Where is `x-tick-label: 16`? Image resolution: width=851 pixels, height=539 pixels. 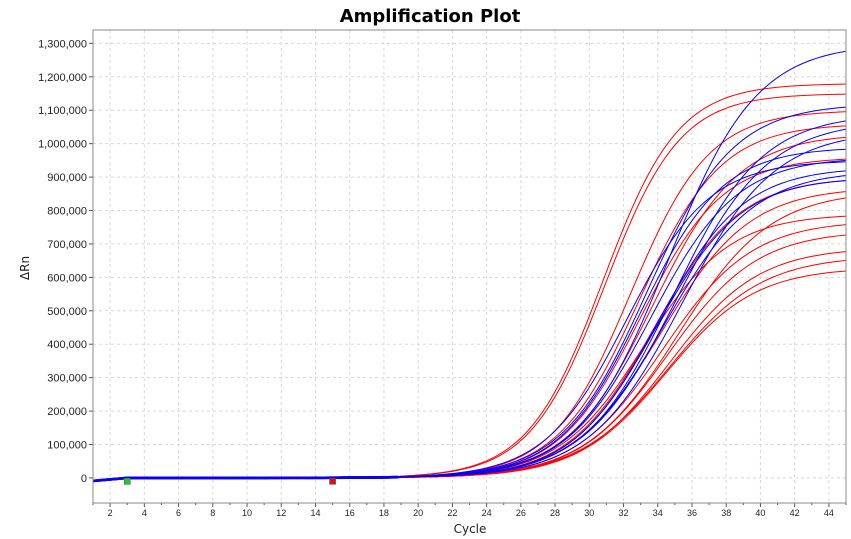
x-tick-label: 16 is located at coordinates (350, 513).